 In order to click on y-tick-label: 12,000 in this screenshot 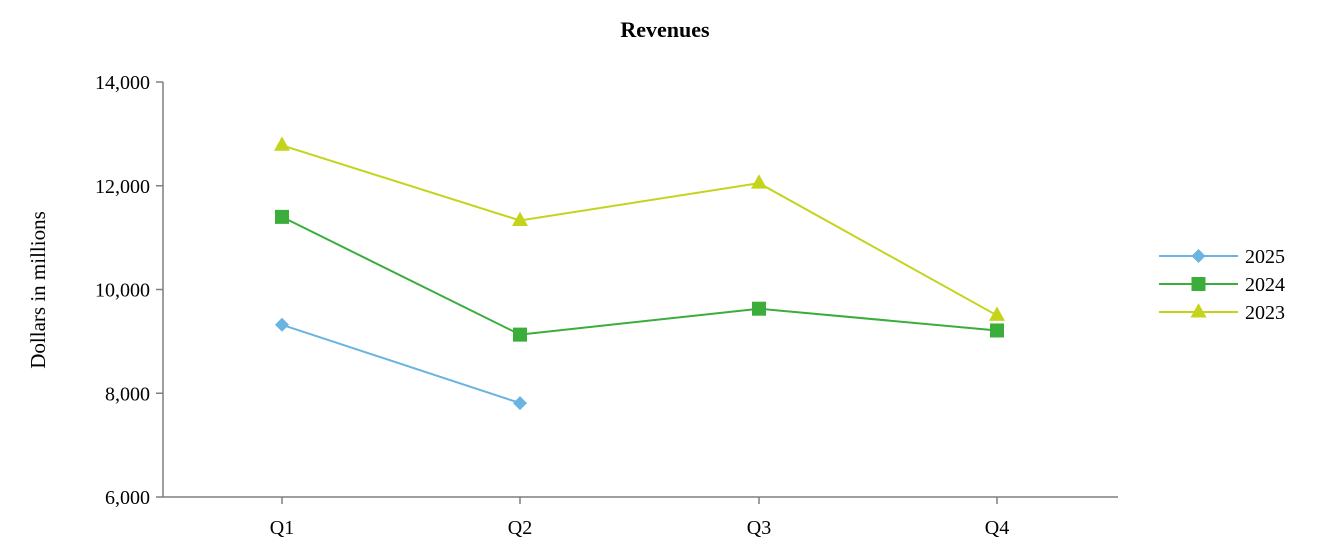, I will do `click(122, 187)`.